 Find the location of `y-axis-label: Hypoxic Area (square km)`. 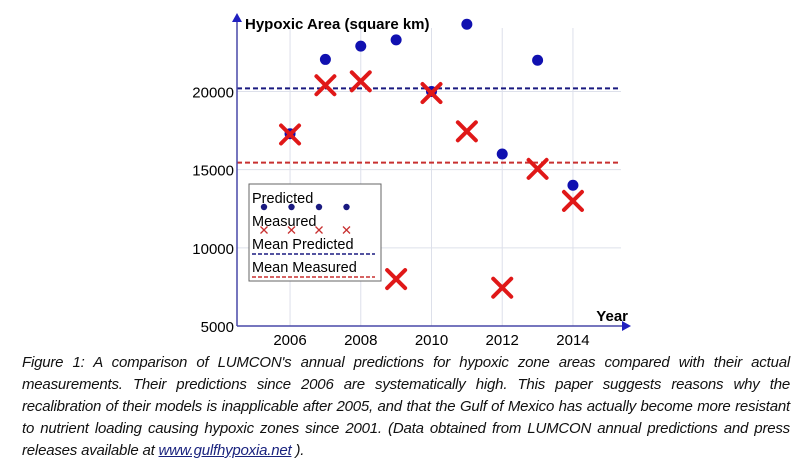

y-axis-label: Hypoxic Area (square km) is located at coordinates (337, 24).